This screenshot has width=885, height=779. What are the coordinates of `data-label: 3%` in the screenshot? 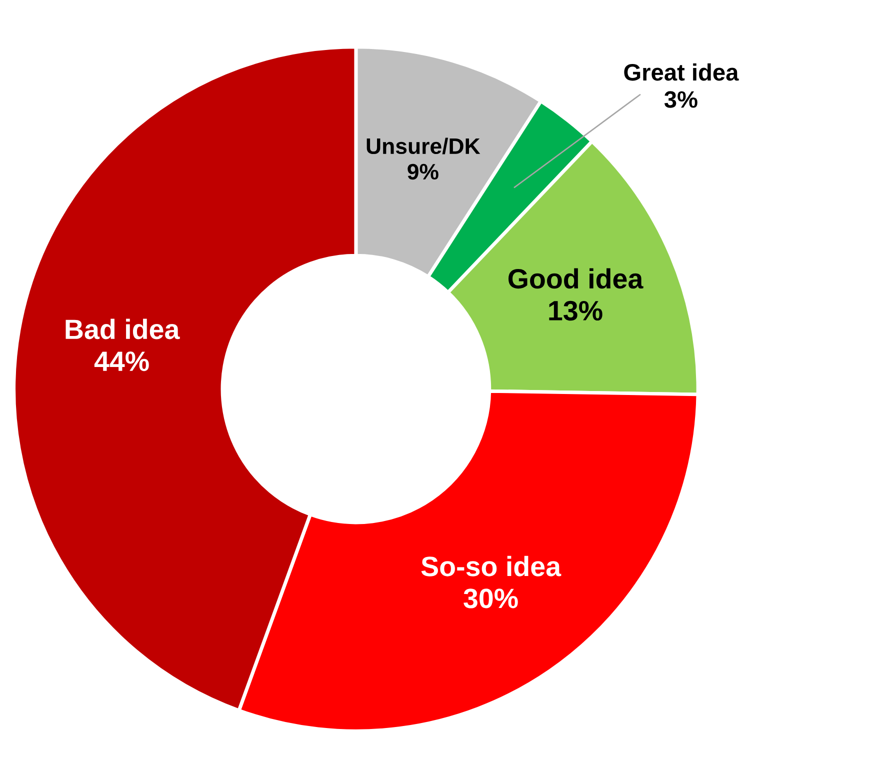 It's located at (681, 99).